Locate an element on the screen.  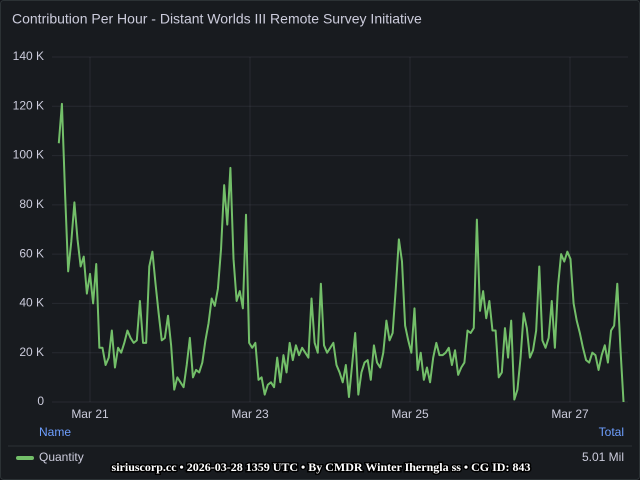
legend-header-name: Name is located at coordinates (55, 432).